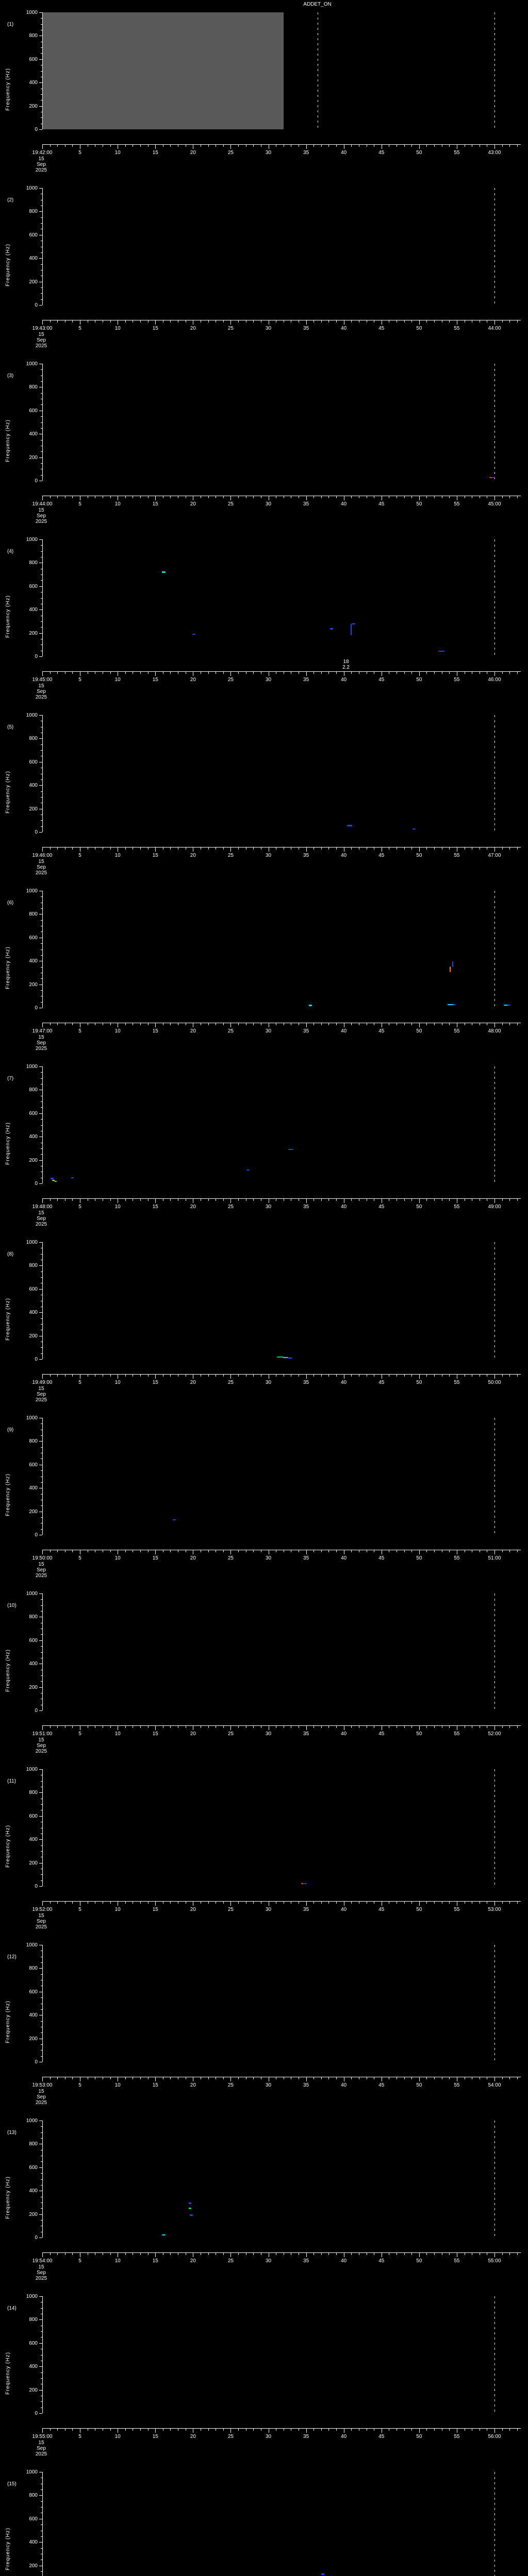  What do you see at coordinates (10, 376) in the screenshot?
I see `panel-index-label: (3)` at bounding box center [10, 376].